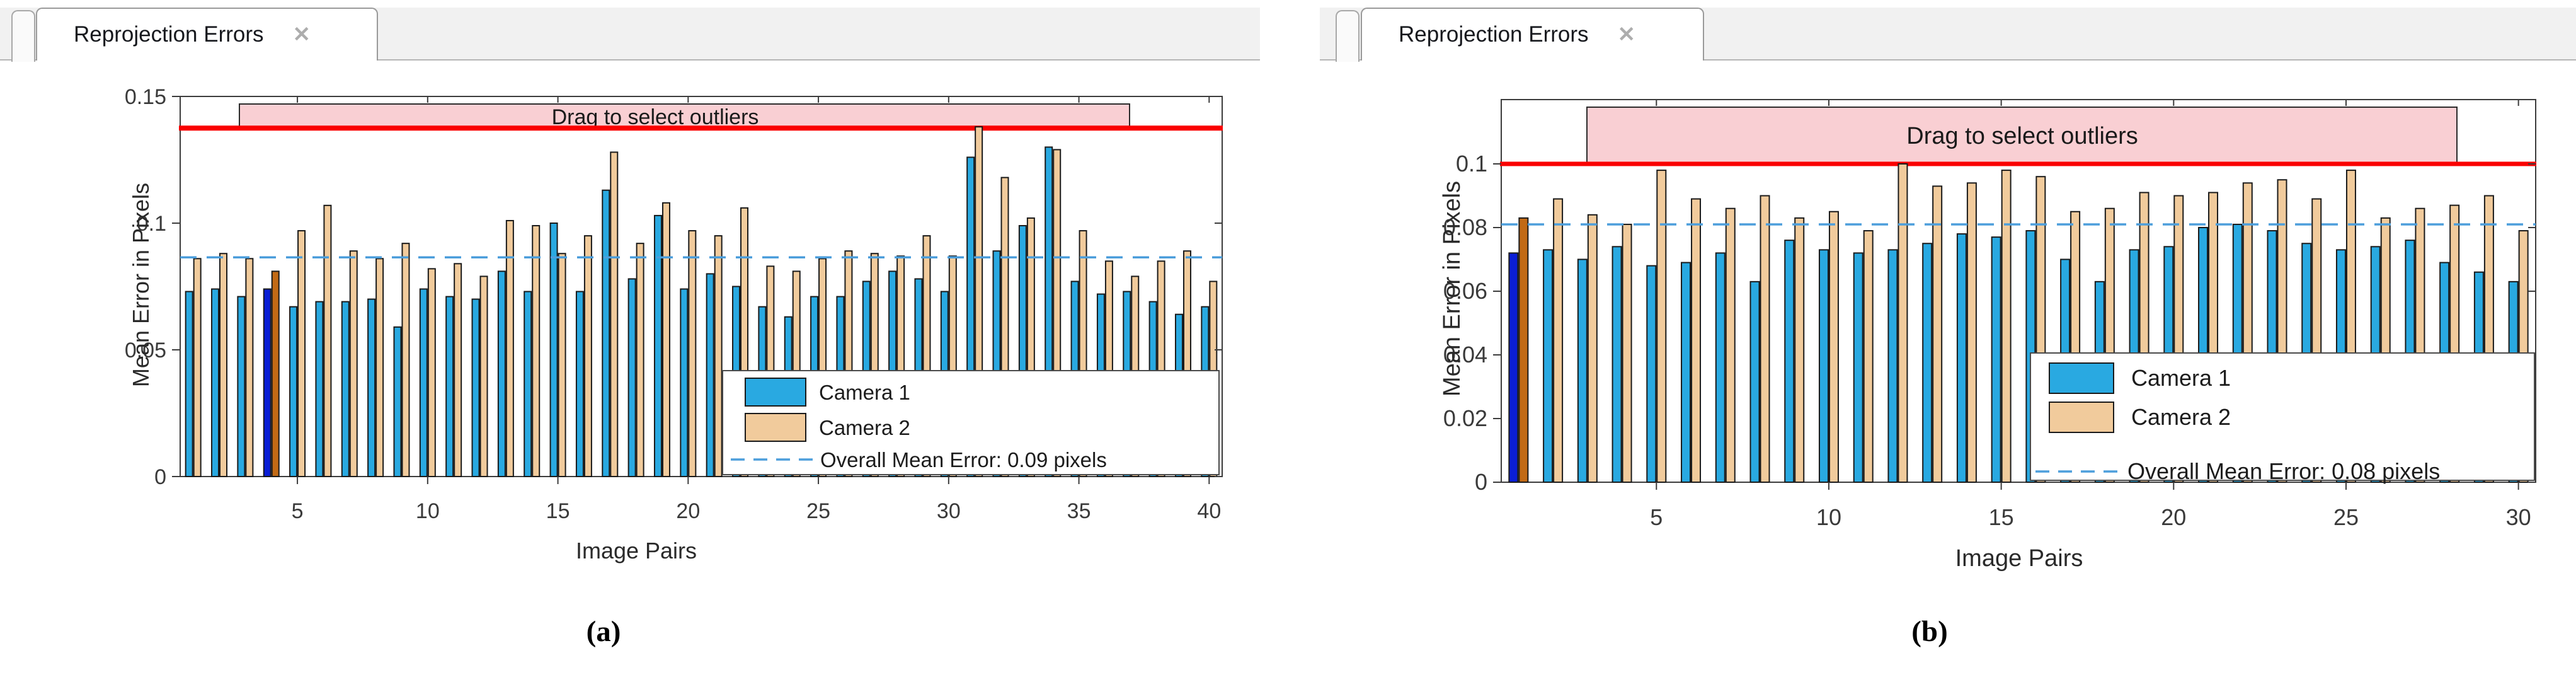 Image resolution: width=2576 pixels, height=694 pixels. I want to click on adjacent-tab-edge-b, so click(1348, 36).